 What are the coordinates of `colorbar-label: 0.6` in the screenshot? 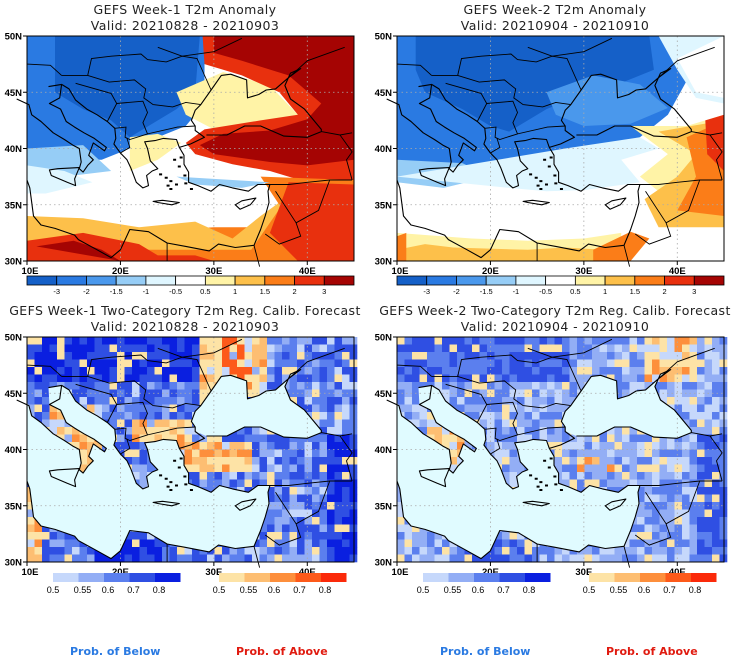 It's located at (478, 590).